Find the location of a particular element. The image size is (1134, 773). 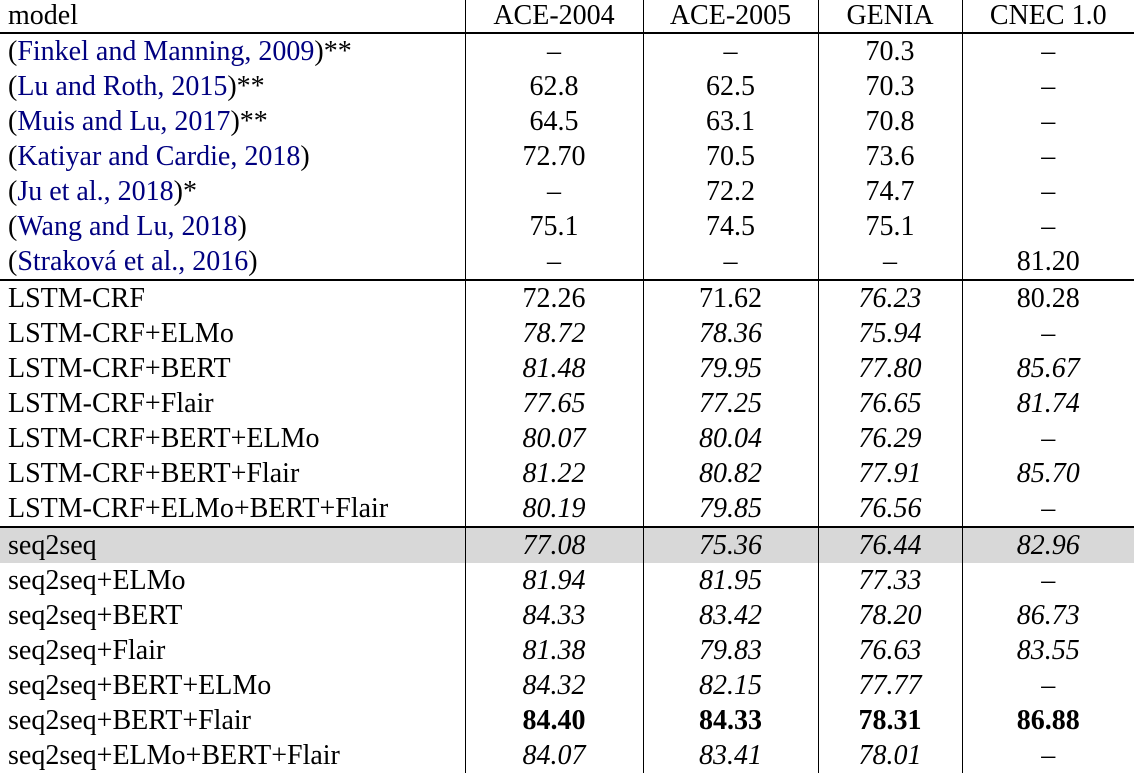

value-cell: 81.38 is located at coordinates (554, 650).